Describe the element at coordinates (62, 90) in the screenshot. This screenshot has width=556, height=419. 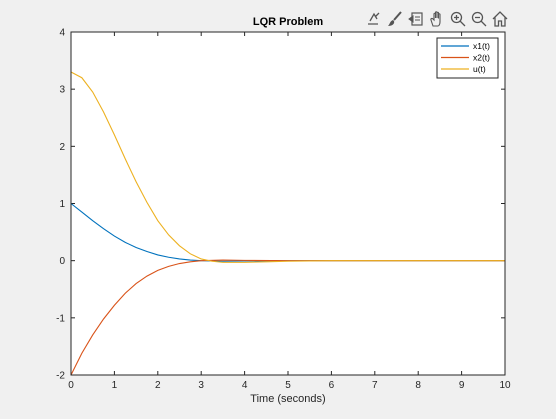
I see `y-tick-label: 3` at that location.